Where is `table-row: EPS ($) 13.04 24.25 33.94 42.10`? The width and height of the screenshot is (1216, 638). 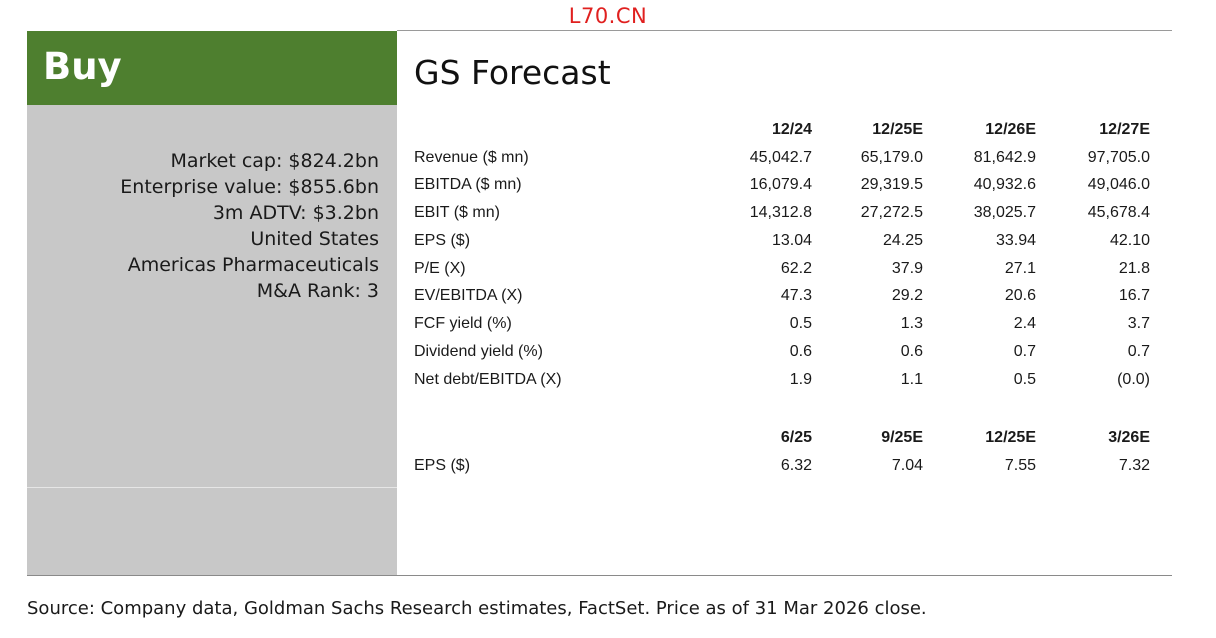
table-row: EPS ($) 13.04 24.25 33.94 42.10 is located at coordinates (782, 241).